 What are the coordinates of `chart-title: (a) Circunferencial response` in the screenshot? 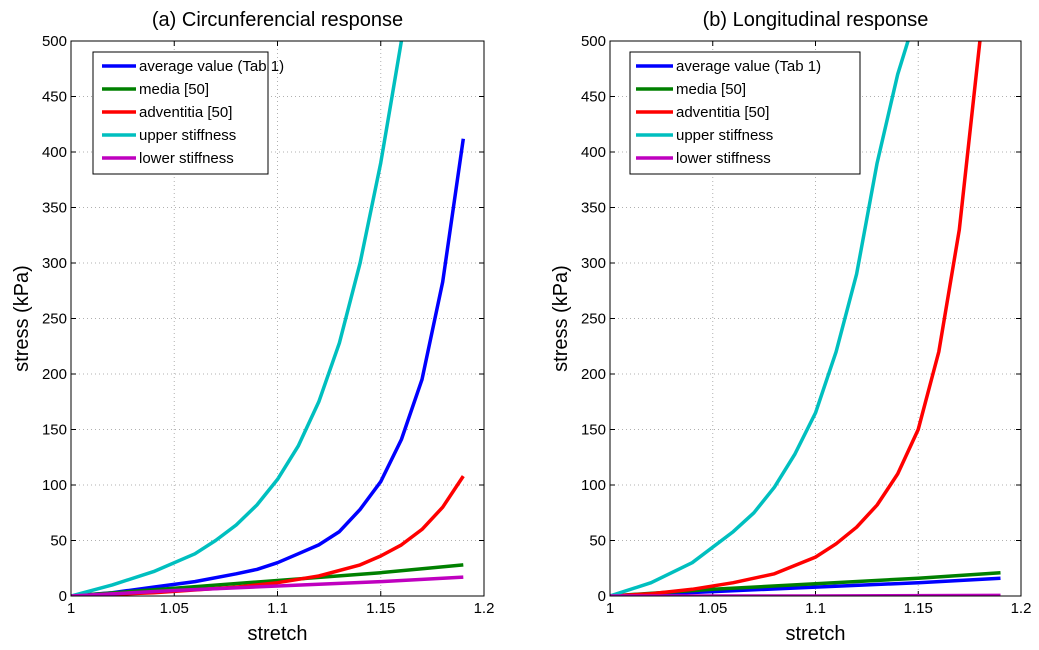 It's located at (277, 20).